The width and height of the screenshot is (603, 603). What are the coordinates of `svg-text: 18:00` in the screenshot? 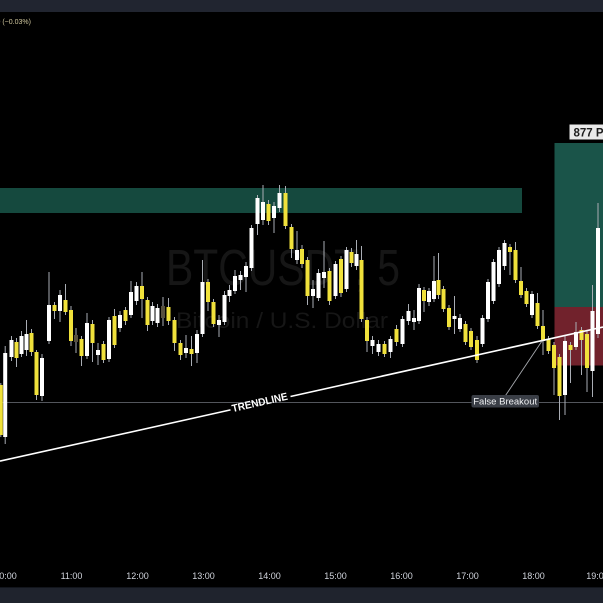 It's located at (533, 576).